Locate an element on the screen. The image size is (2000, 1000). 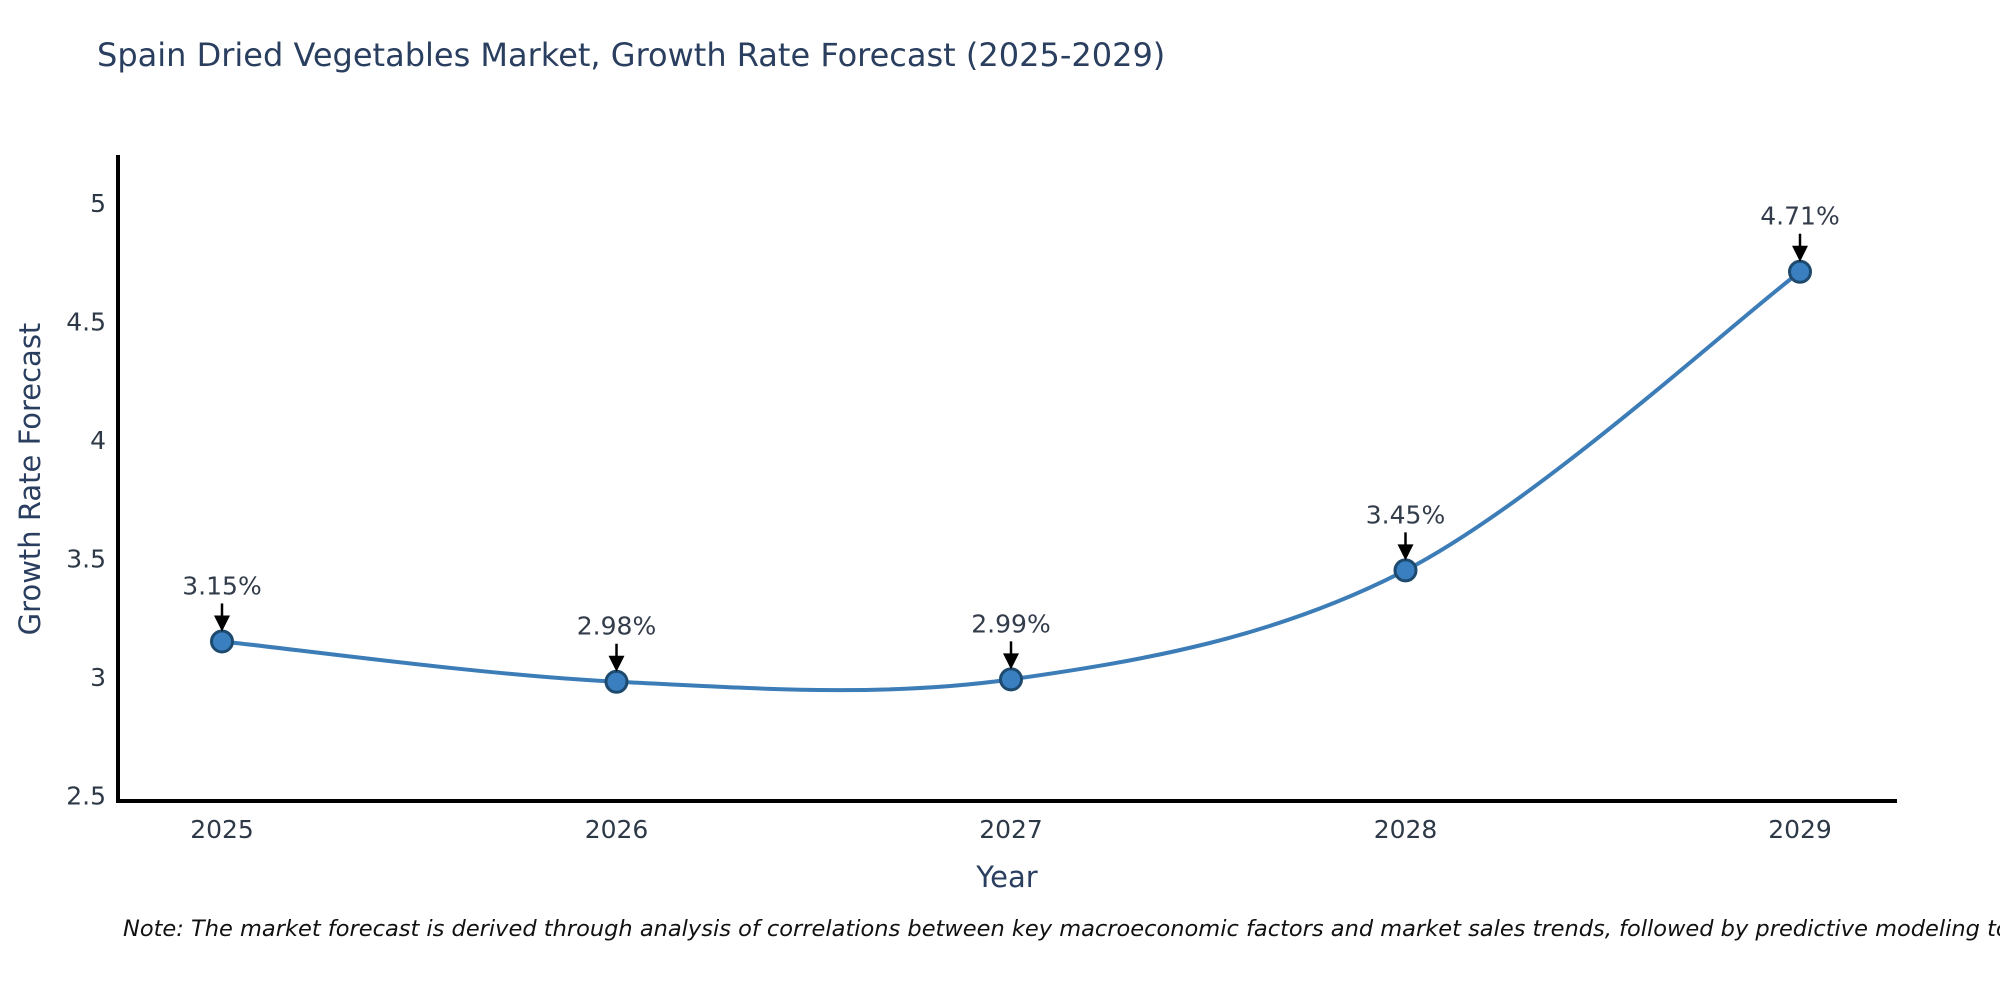
y-tick-label: 3 is located at coordinates (98, 677).